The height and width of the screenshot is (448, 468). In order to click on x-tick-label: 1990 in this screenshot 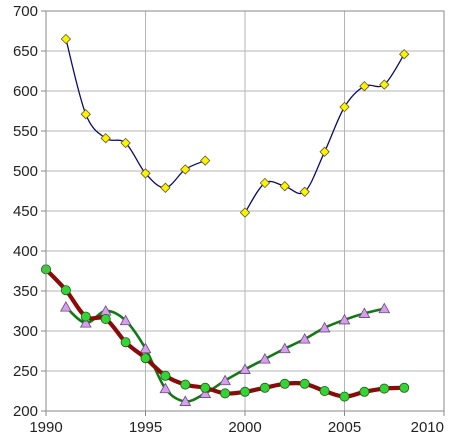, I will do `click(45, 427)`.